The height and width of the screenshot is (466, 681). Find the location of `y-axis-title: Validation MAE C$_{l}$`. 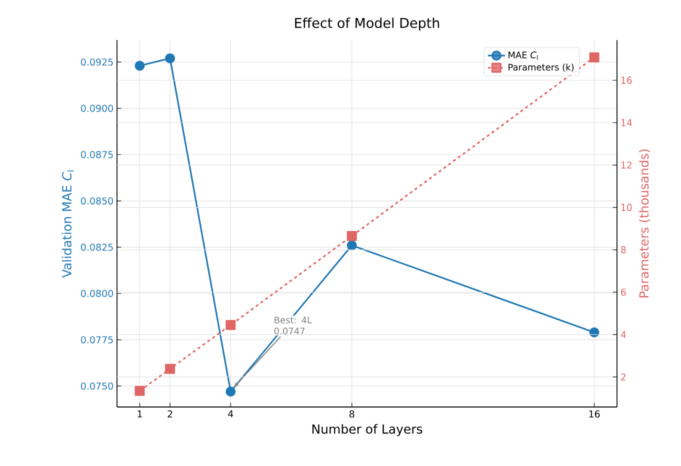

y-axis-title: Validation MAE C$_{l}$ is located at coordinates (68, 224).